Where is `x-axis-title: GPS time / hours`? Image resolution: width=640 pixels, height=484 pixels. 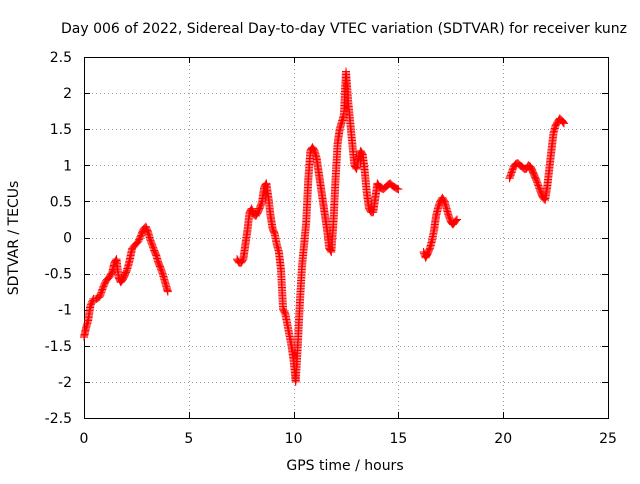 x-axis-title: GPS time / hours is located at coordinates (344, 466).